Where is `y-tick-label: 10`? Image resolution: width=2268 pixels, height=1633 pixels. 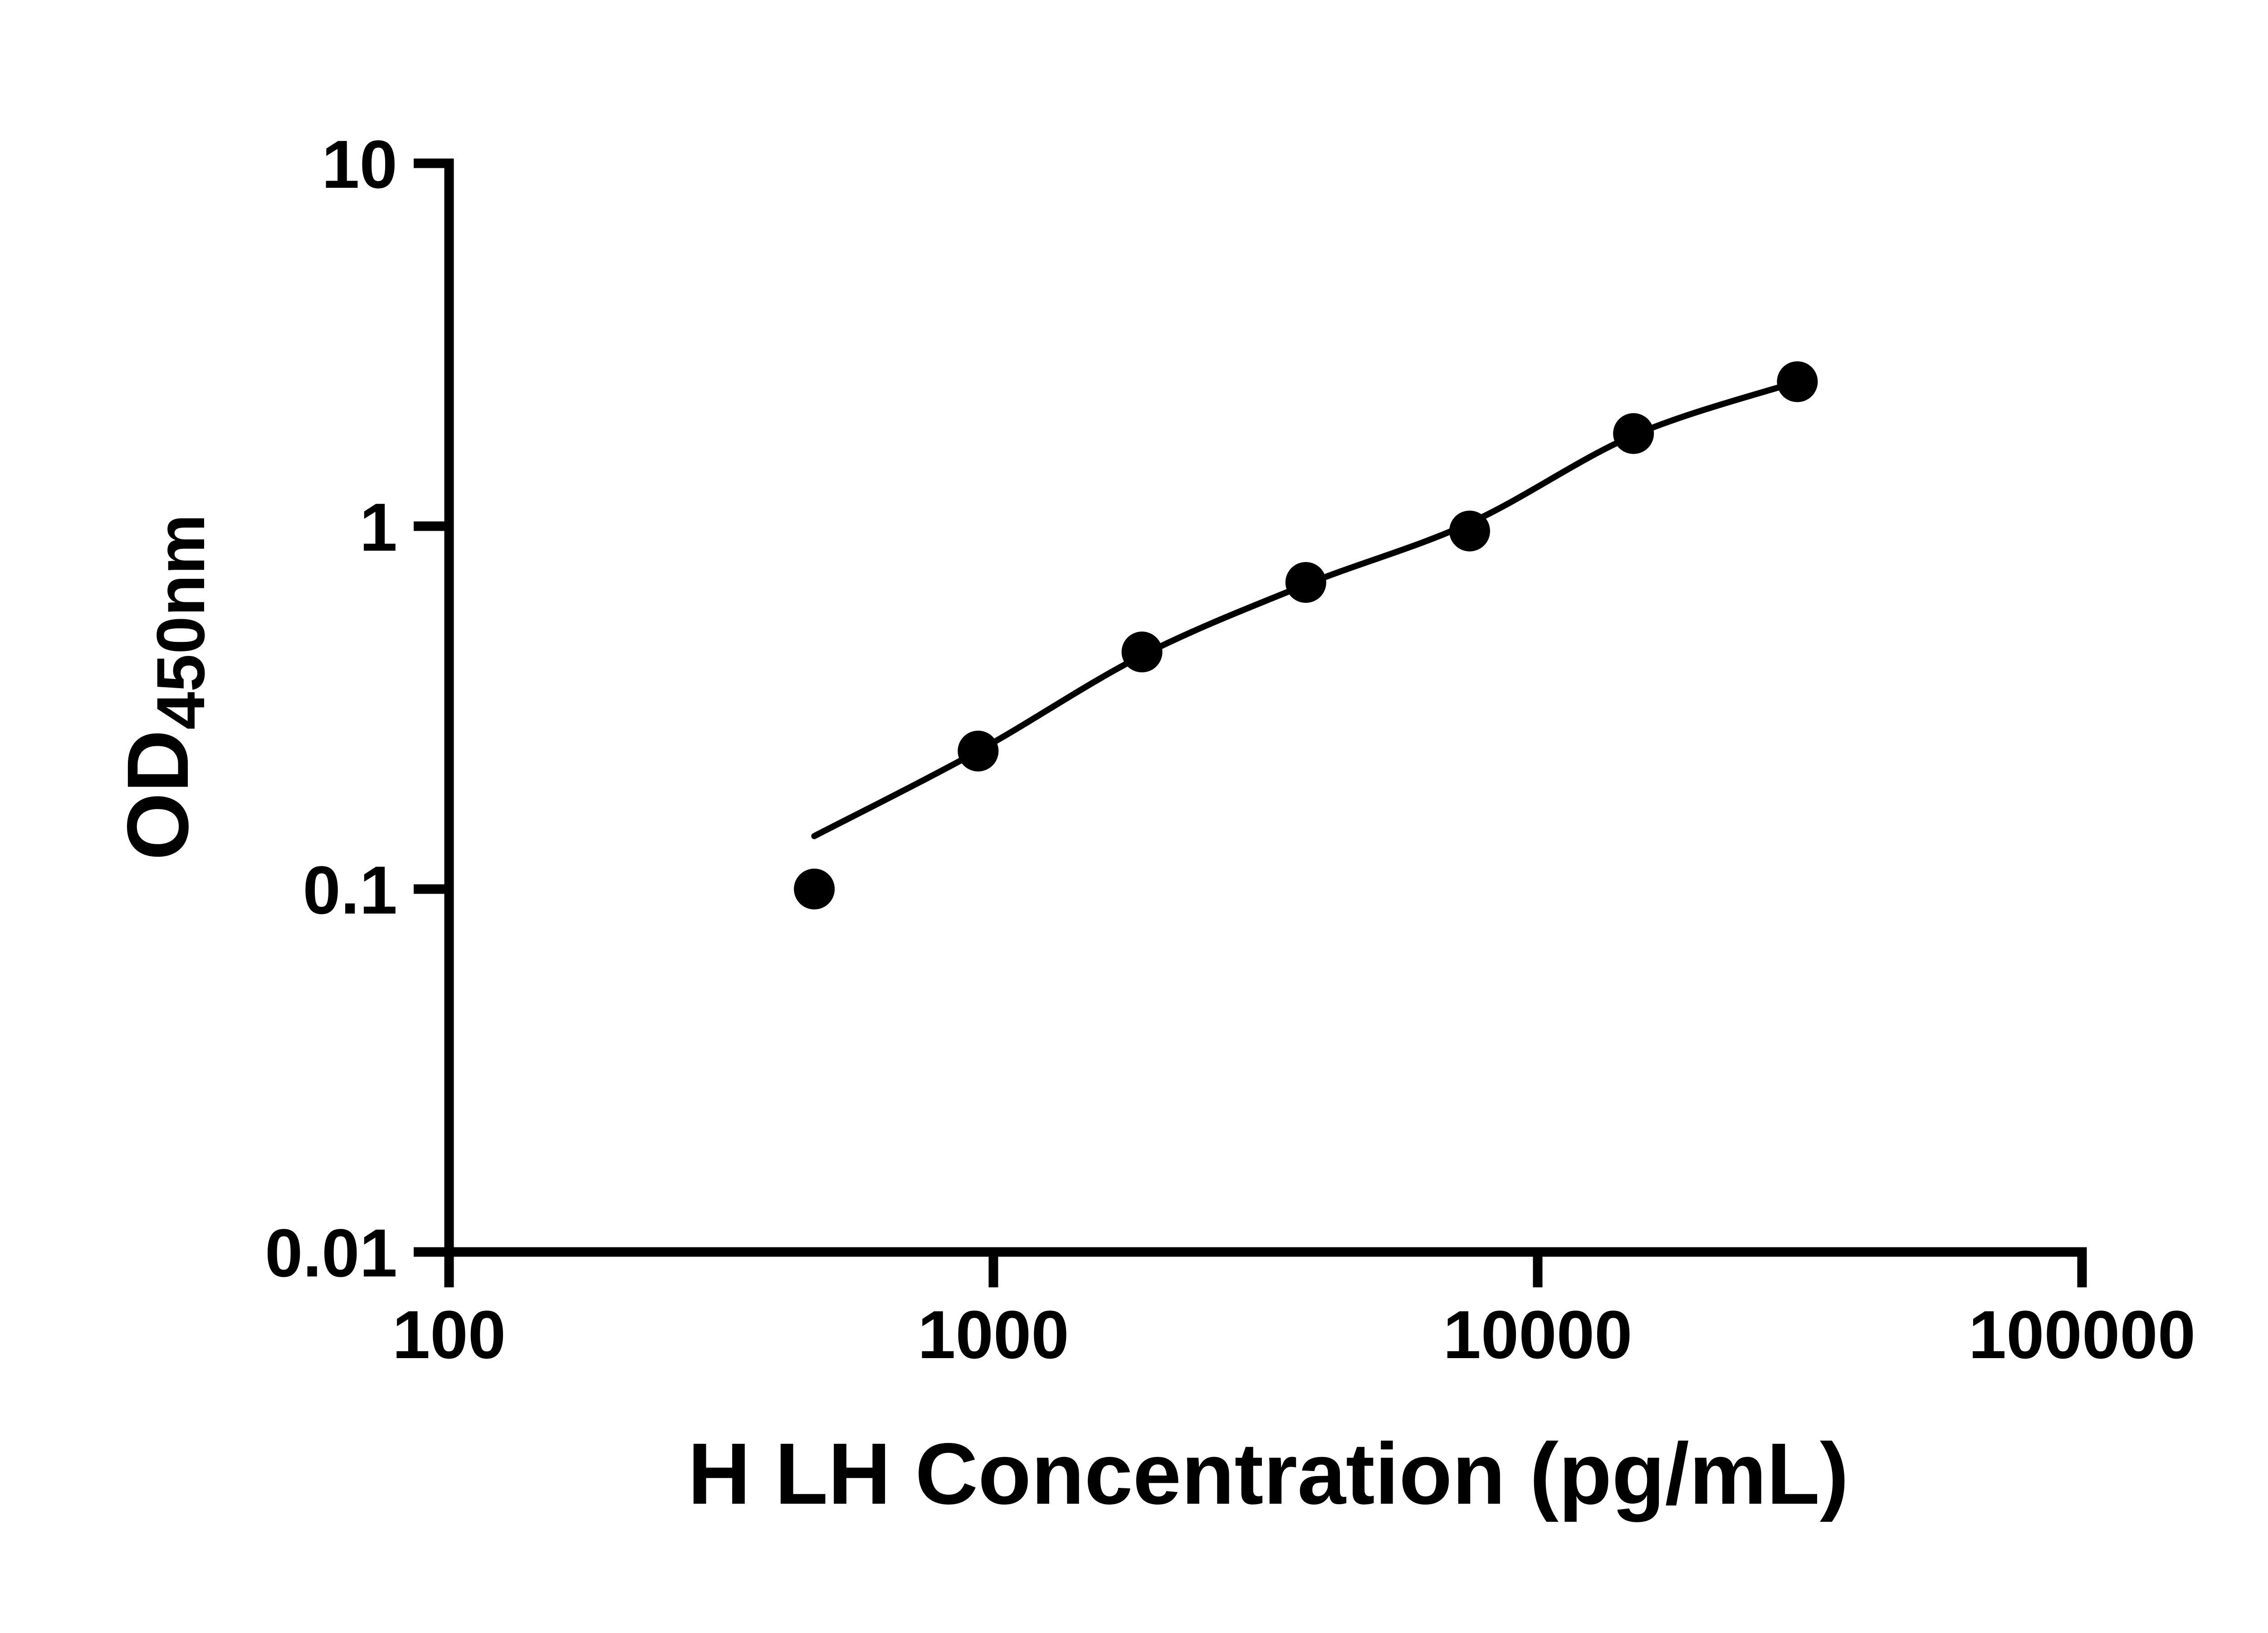
y-tick-label: 10 is located at coordinates (360, 164).